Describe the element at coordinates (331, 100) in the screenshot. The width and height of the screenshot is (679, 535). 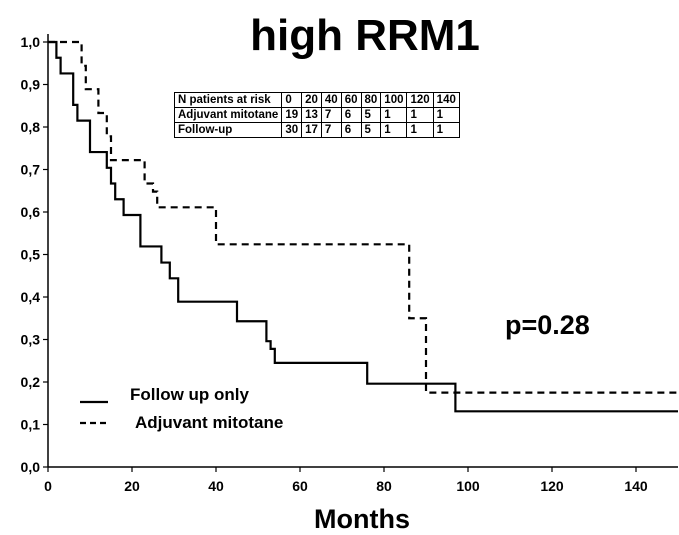
I see `risk-header-cell: 40` at that location.